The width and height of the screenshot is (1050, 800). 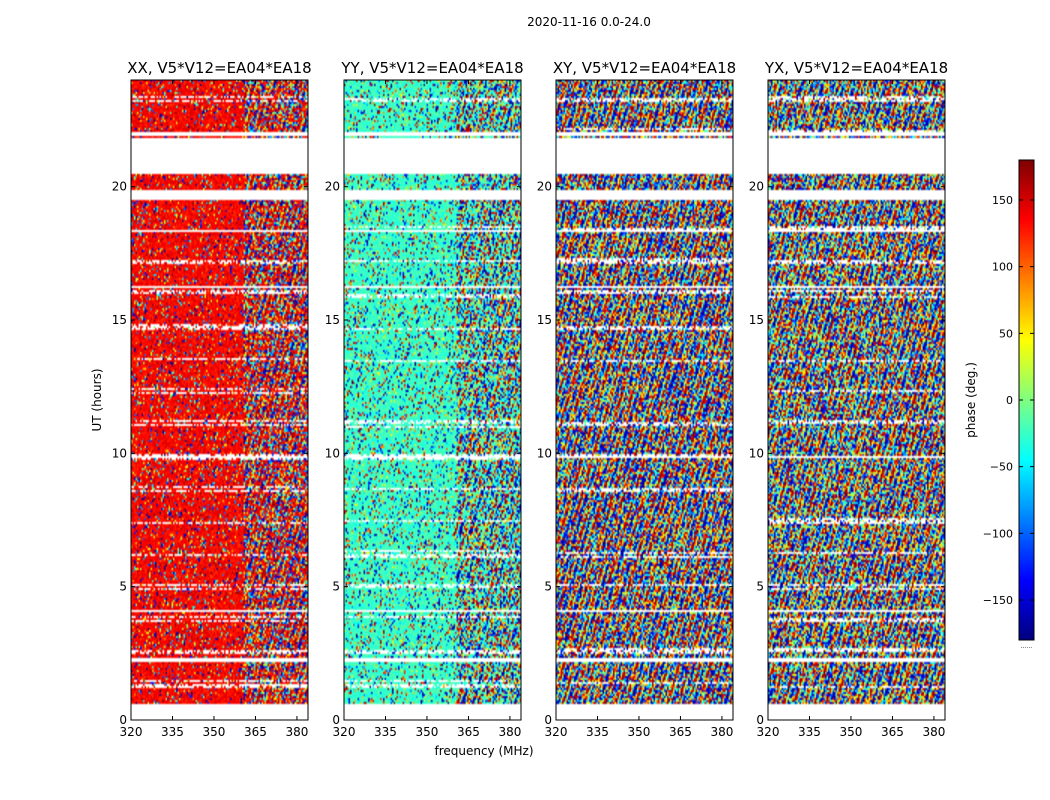 What do you see at coordinates (97, 399) in the screenshot?
I see `y-axis-label: UT (hours)` at bounding box center [97, 399].